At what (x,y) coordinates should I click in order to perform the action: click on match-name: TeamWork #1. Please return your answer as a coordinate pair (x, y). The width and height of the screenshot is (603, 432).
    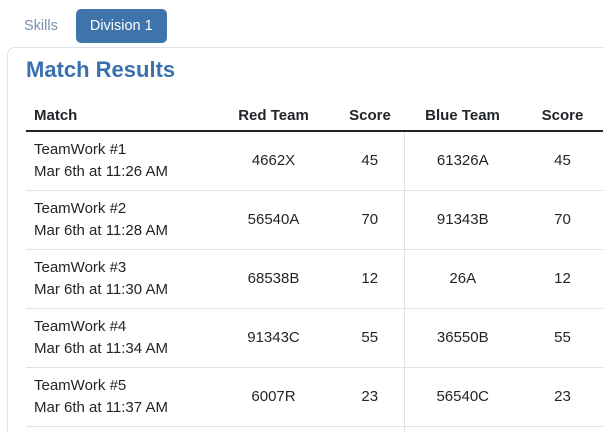
    Looking at the image, I should click on (80, 149).